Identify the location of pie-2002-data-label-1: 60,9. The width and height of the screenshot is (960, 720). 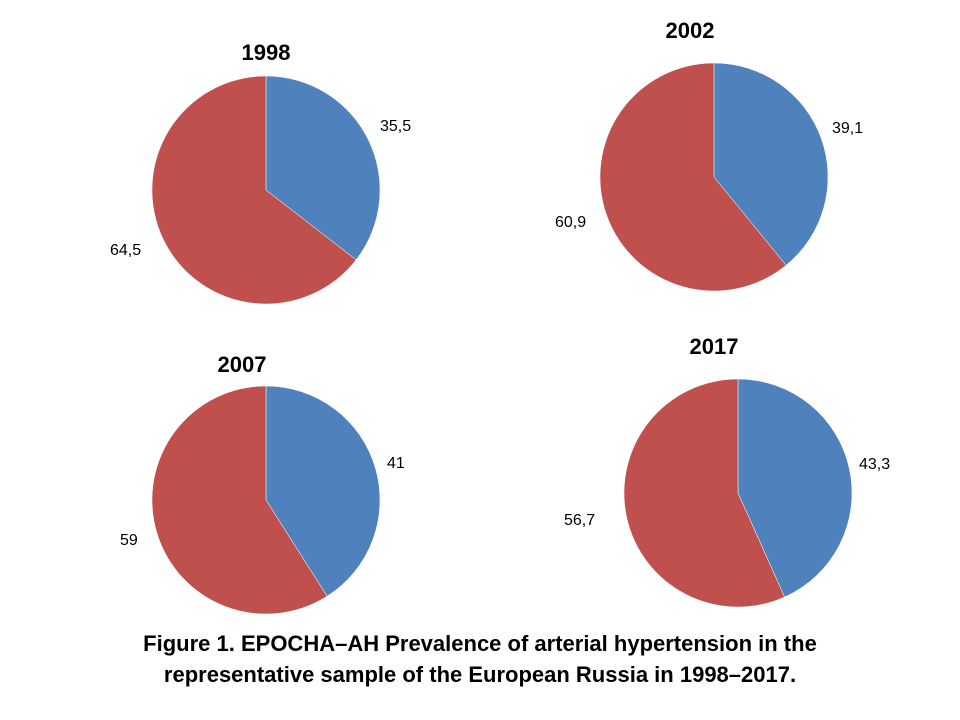
(571, 222).